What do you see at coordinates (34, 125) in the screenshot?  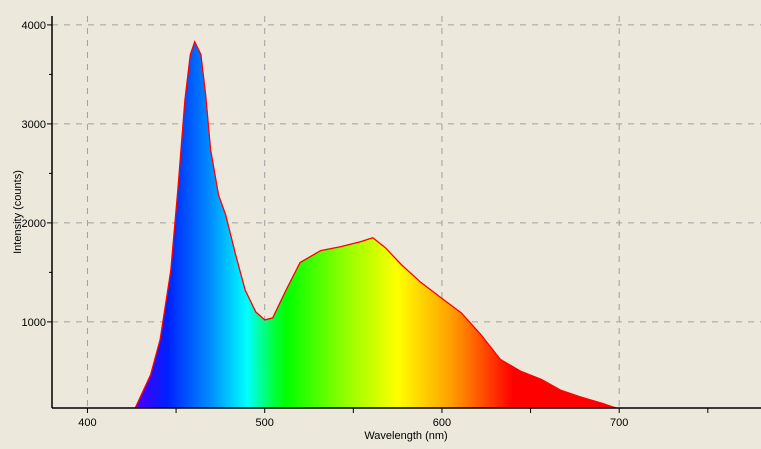 I see `y-tick-label: 3000` at bounding box center [34, 125].